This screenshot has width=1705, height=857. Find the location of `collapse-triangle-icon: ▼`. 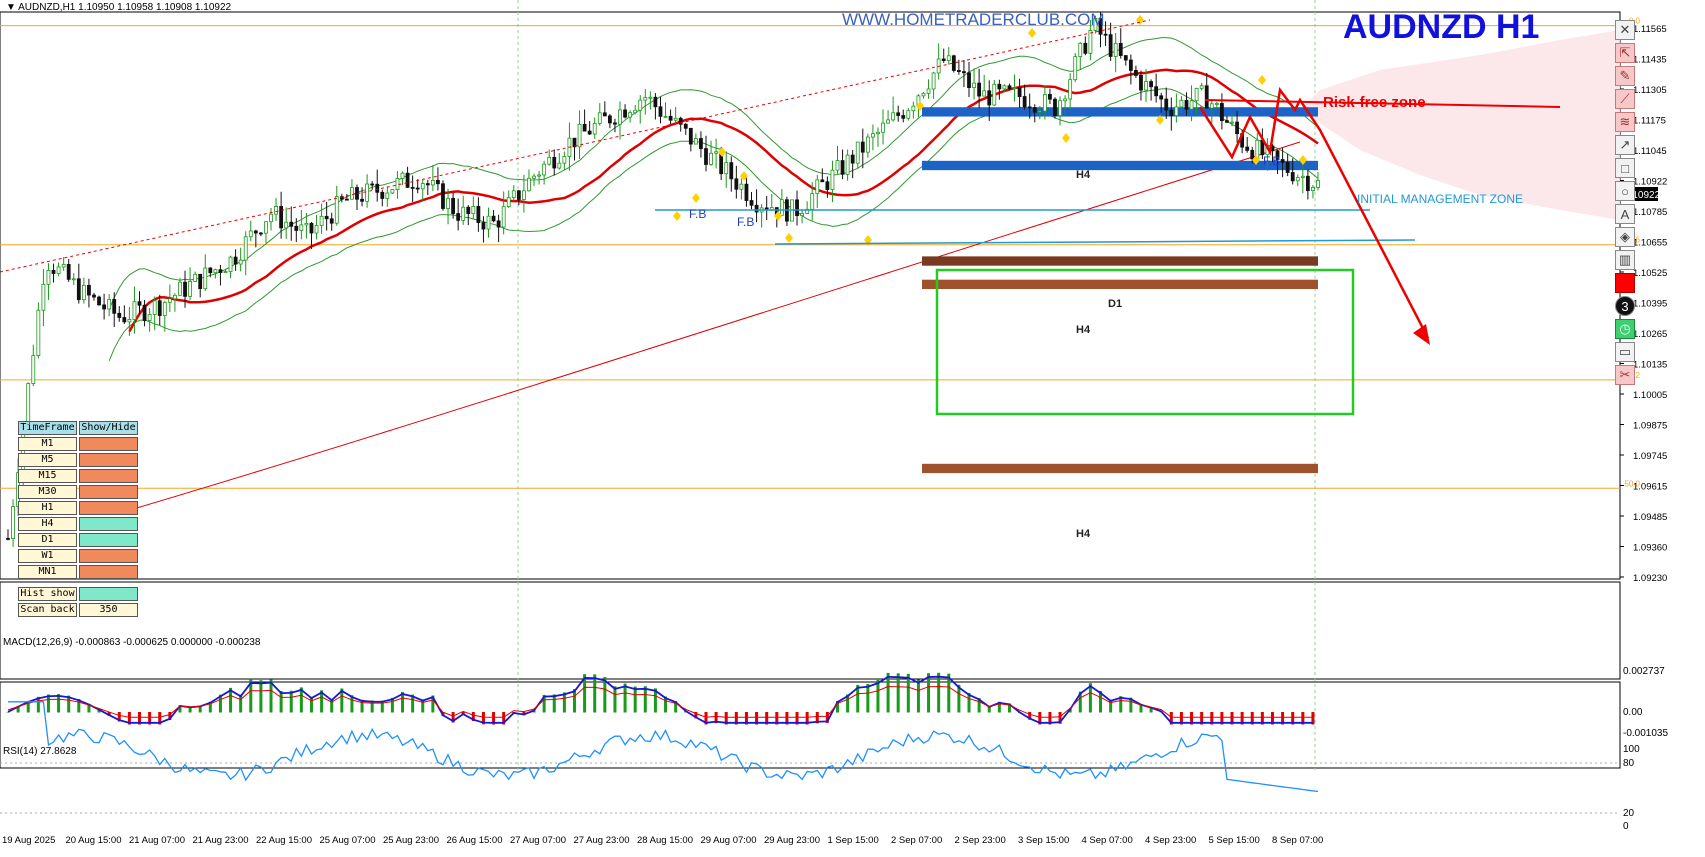

collapse-triangle-icon: ▼ is located at coordinates (11, 7).